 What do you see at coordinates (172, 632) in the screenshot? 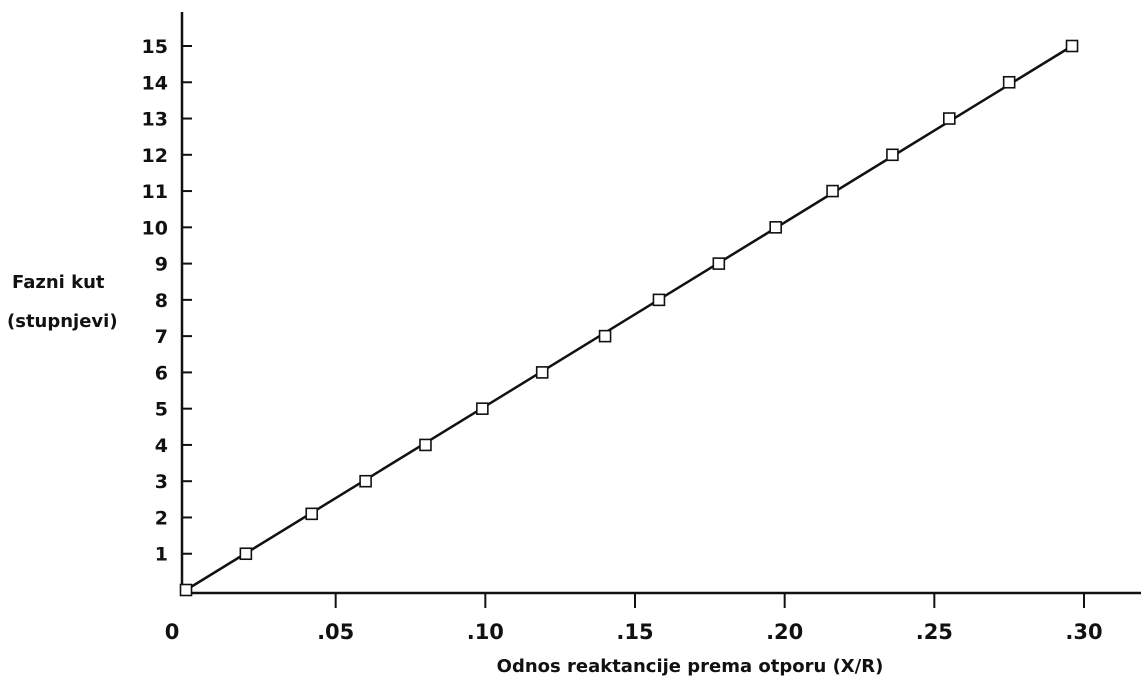
I see `x-tick-label: 0` at bounding box center [172, 632].